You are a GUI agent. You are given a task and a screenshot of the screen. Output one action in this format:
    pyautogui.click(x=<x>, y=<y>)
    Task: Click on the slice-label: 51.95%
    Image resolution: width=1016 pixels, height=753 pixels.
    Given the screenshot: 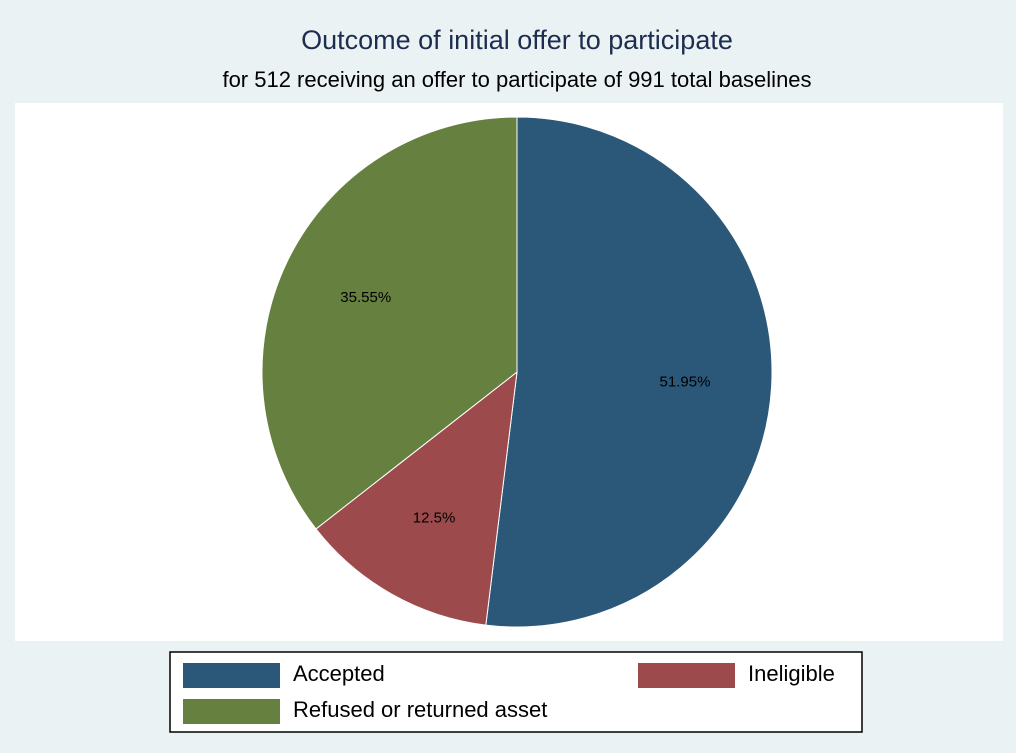 What is the action you would take?
    pyautogui.click(x=685, y=381)
    